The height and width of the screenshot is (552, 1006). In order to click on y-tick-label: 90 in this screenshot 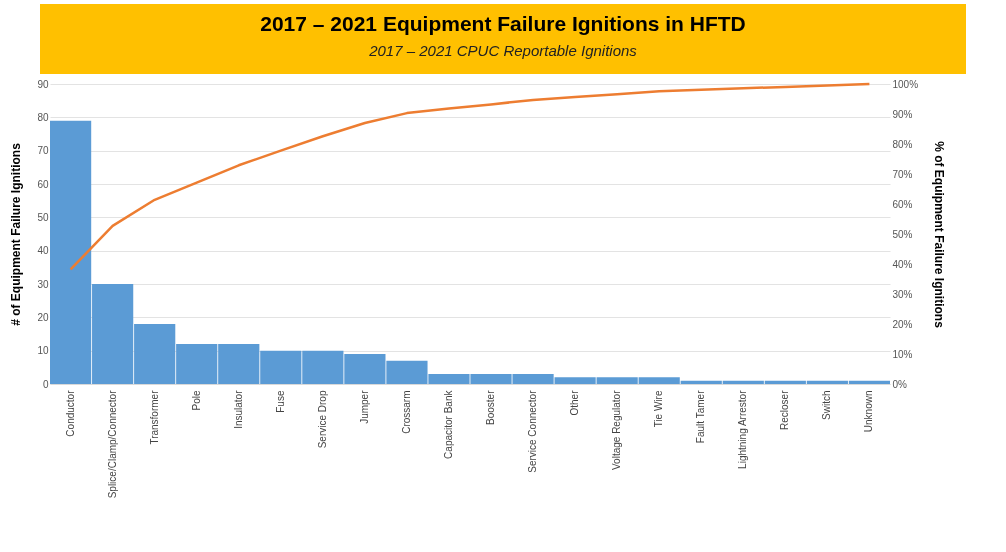, I will do `click(43, 84)`.